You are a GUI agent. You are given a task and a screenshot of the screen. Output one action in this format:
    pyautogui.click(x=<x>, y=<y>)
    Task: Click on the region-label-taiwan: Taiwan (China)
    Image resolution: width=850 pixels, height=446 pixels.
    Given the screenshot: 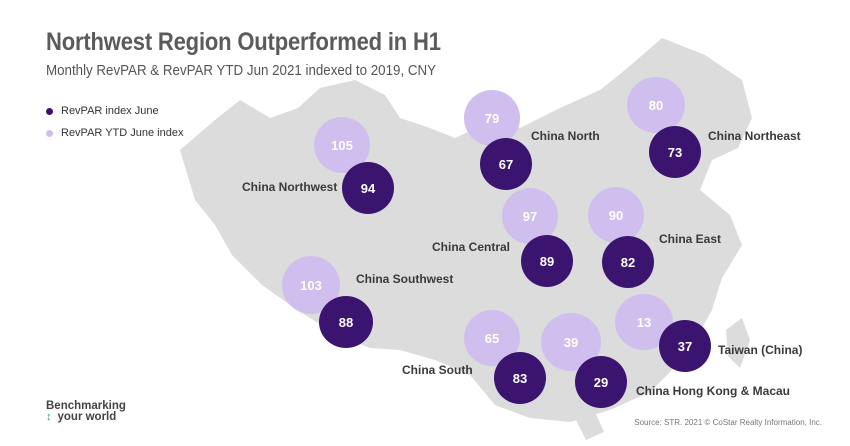 What is the action you would take?
    pyautogui.click(x=760, y=350)
    